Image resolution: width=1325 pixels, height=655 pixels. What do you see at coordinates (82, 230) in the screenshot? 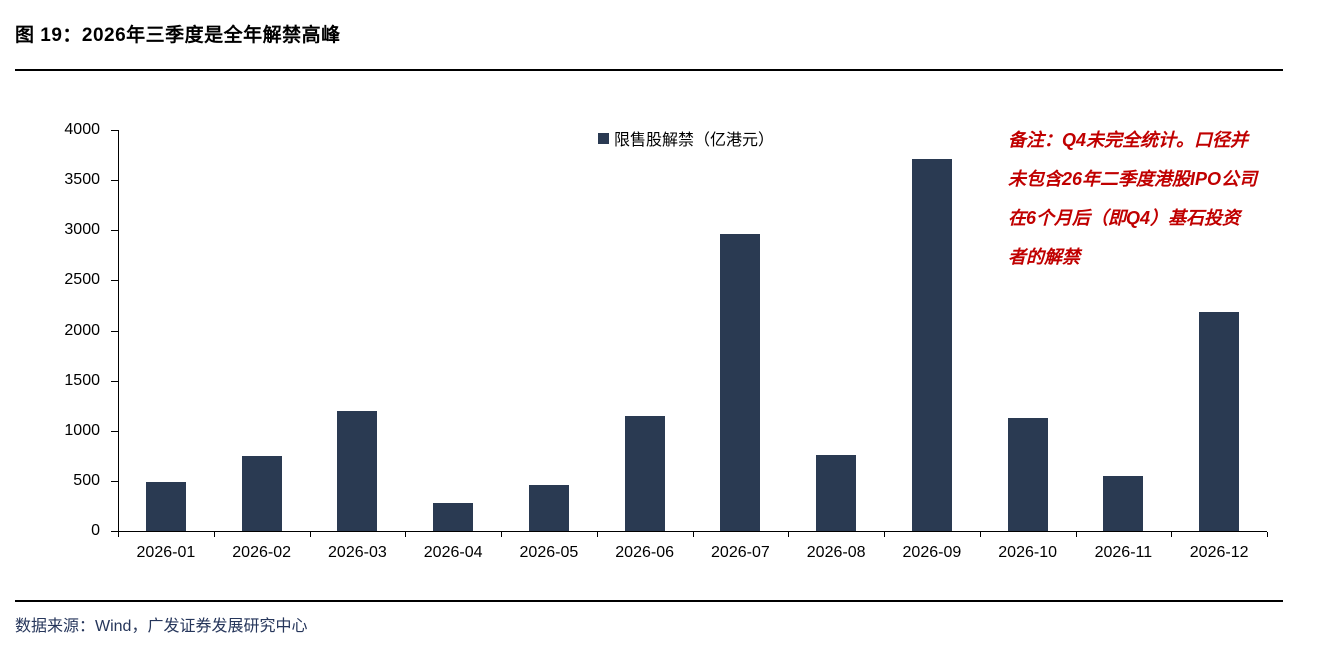
I see `y-axis-tick-label: 3000` at bounding box center [82, 230].